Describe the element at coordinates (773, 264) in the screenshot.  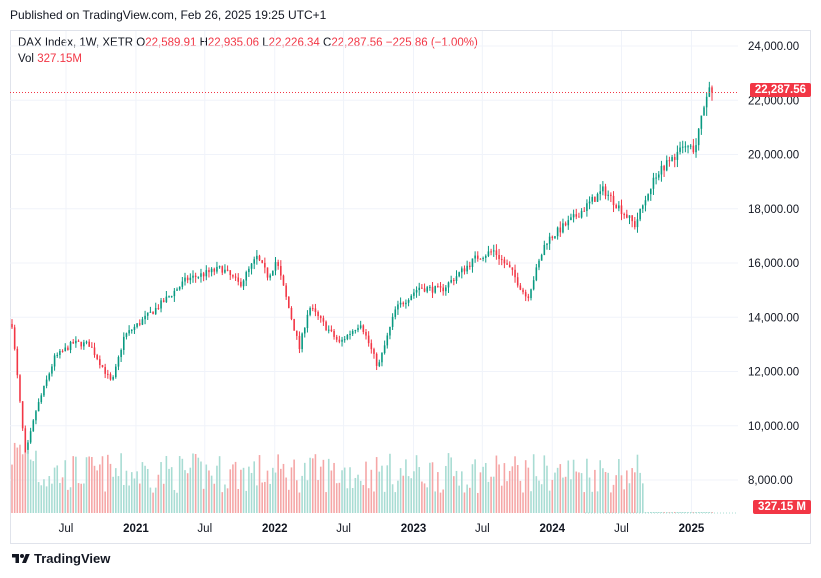
I see `y-tick-label: 16,000.00` at that location.